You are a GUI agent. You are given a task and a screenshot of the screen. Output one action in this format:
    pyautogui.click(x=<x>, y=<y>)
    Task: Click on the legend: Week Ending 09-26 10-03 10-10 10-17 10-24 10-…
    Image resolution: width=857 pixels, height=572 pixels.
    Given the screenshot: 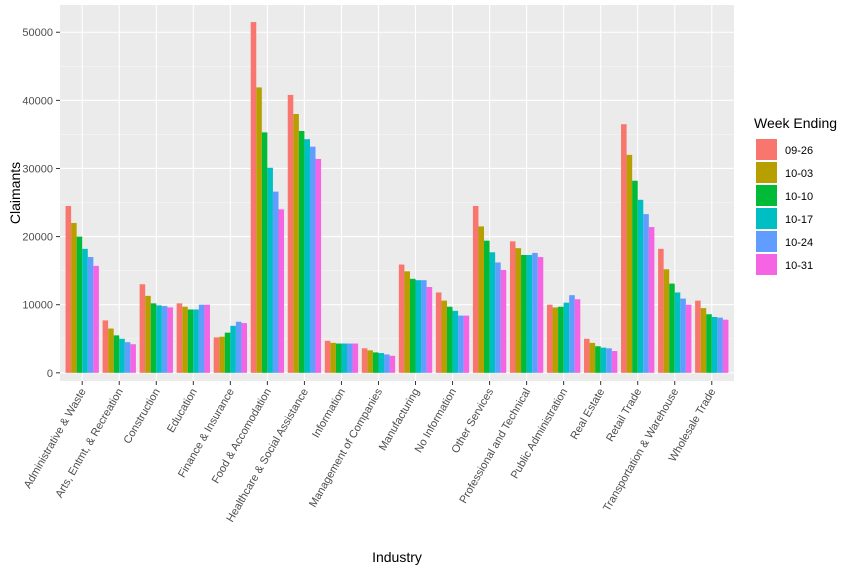 What is the action you would take?
    pyautogui.click(x=795, y=195)
    